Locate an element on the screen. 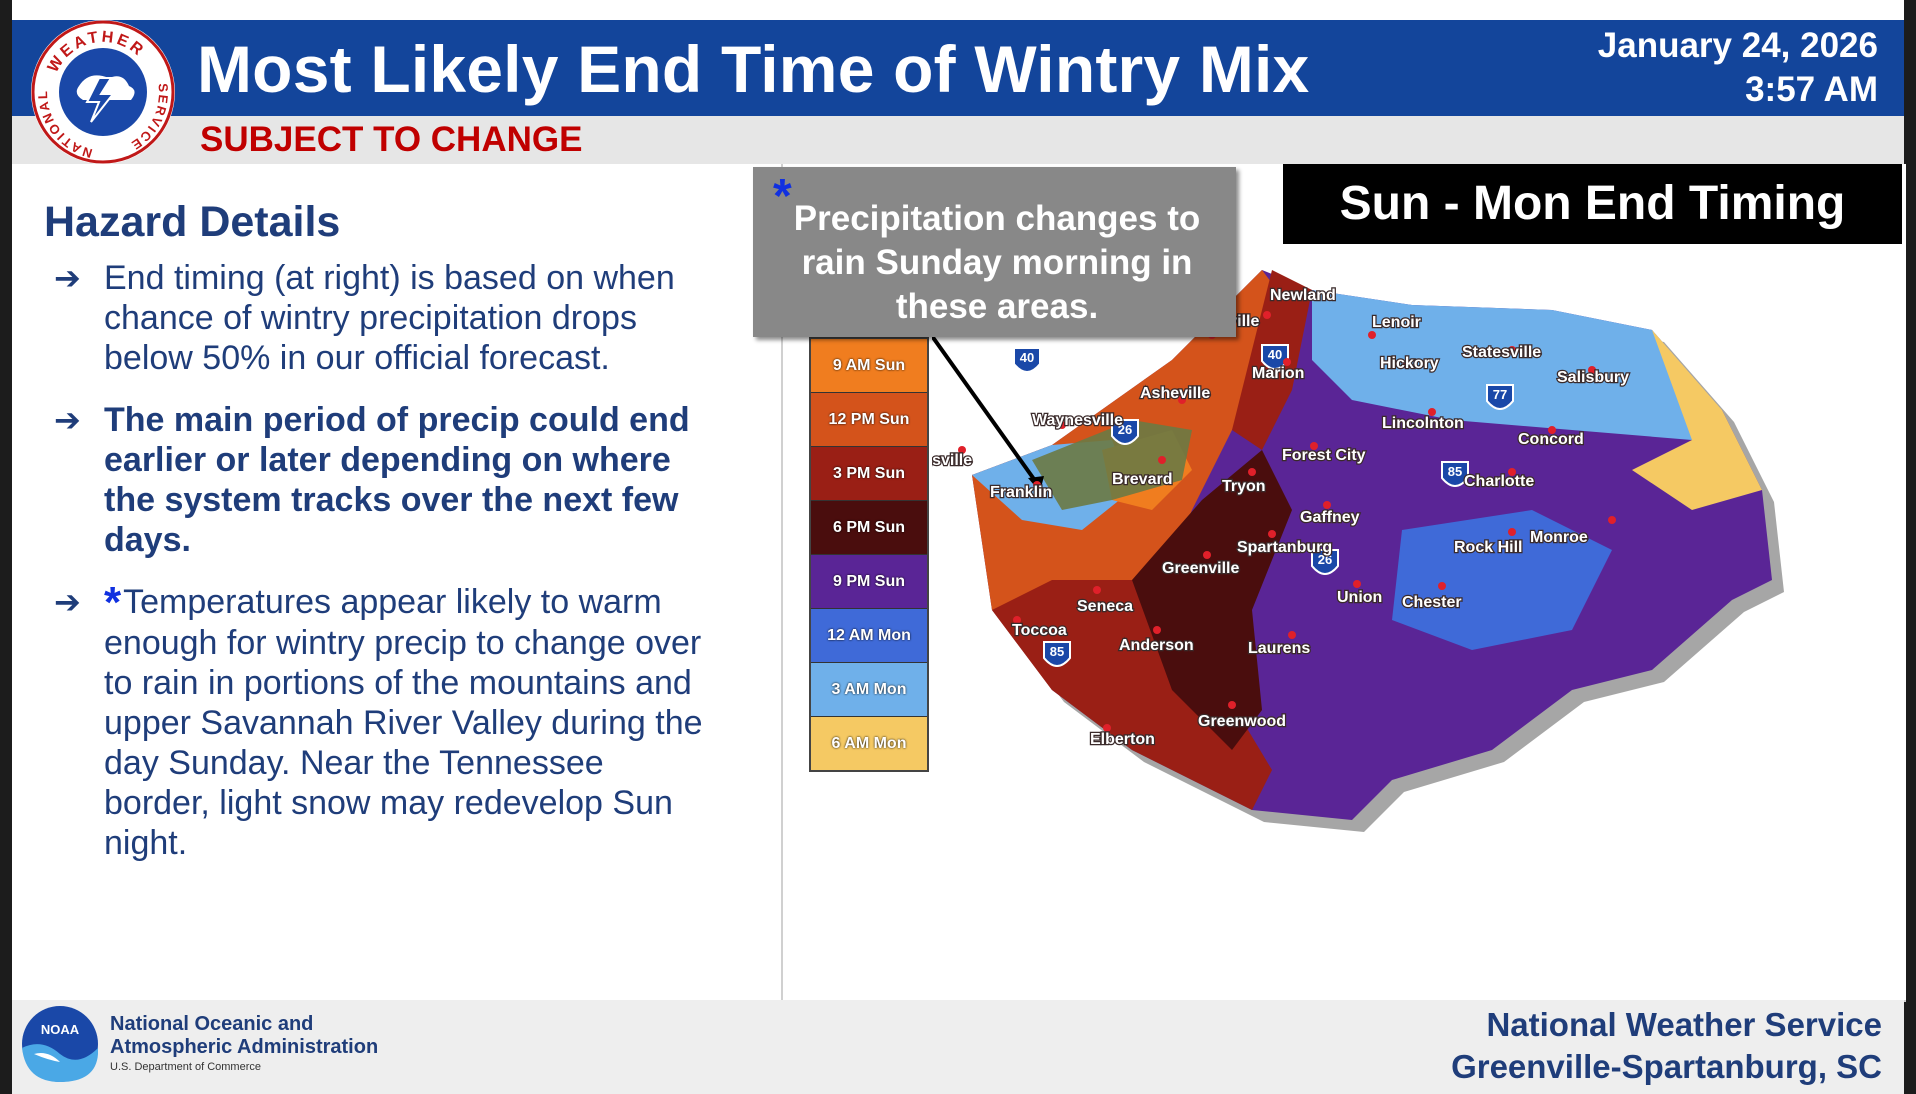  city-label: Charlotte is located at coordinates (1499, 481).